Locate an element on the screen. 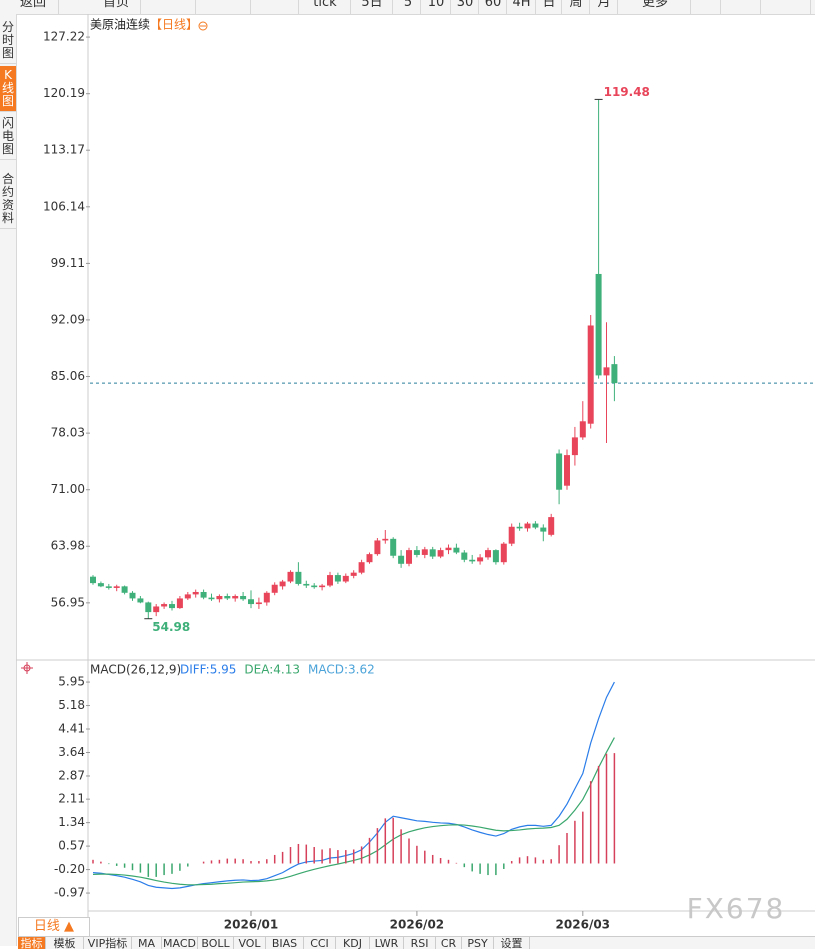 This screenshot has height=951, width=815. indicator-tab: PSY is located at coordinates (478, 943).